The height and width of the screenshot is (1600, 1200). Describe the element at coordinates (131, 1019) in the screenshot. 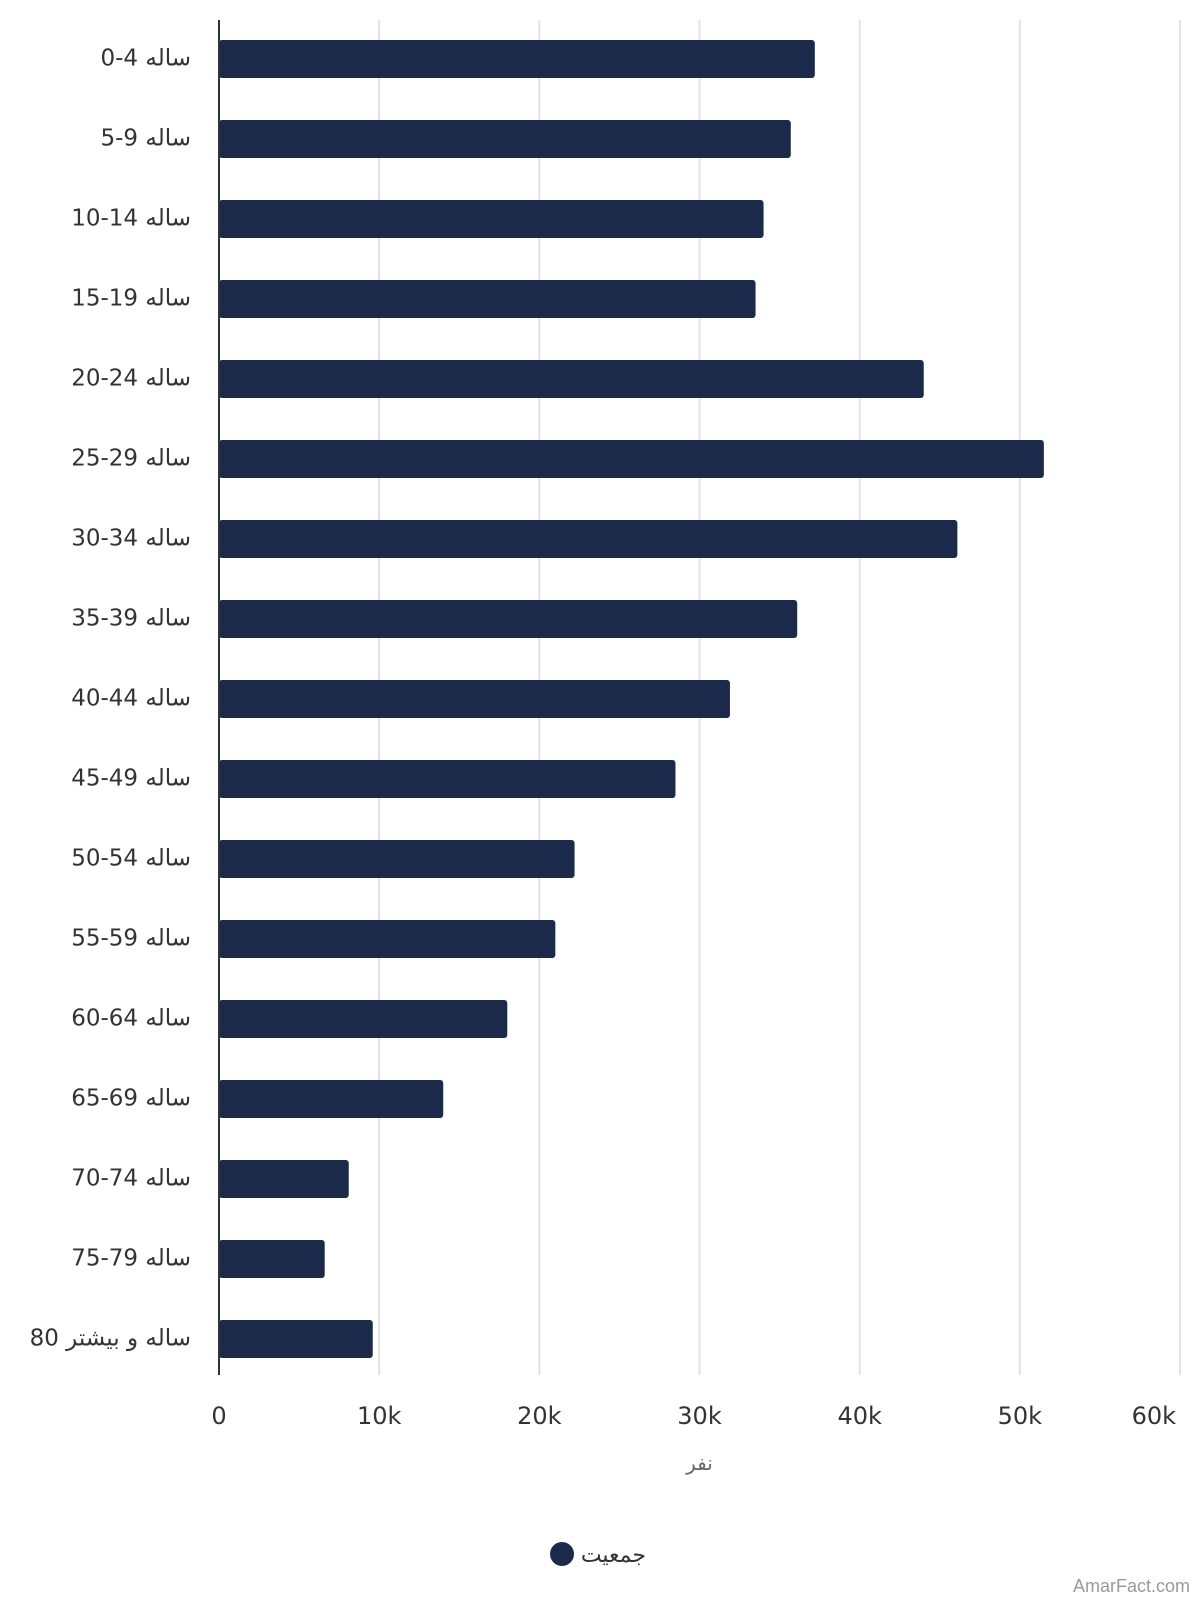

I see `category-label-12: 60-64 ساله` at that location.